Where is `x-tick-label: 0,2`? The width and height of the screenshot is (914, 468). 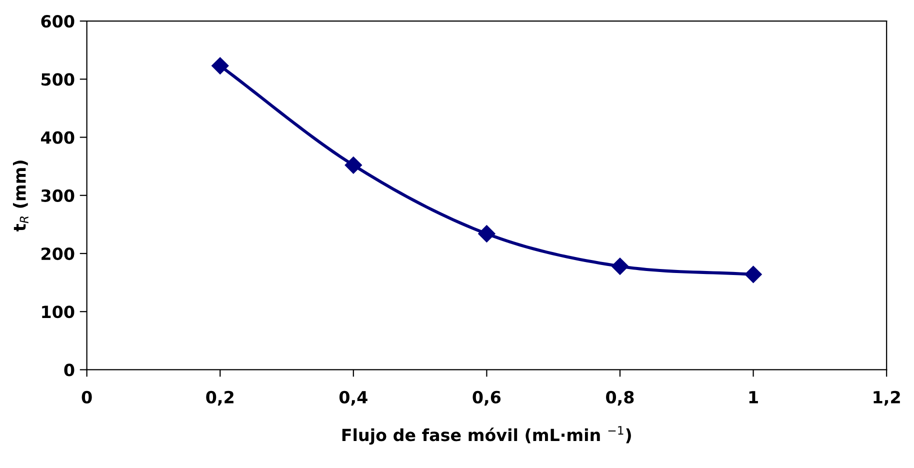
x-tick-label: 0,2 is located at coordinates (220, 398).